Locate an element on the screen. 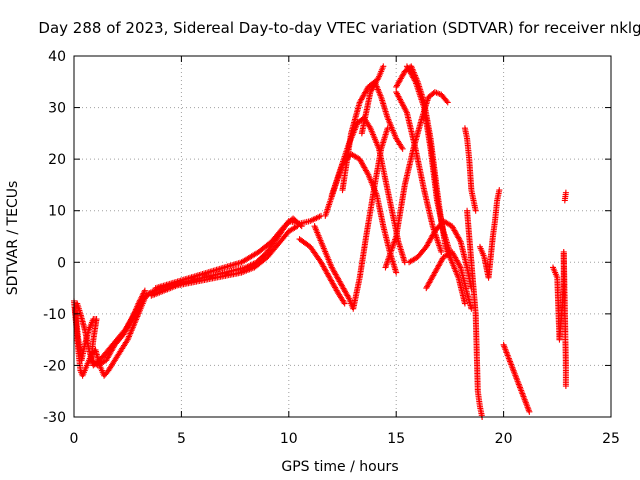 This screenshot has height=480, width=640. x-tick-label: 0 is located at coordinates (74, 439).